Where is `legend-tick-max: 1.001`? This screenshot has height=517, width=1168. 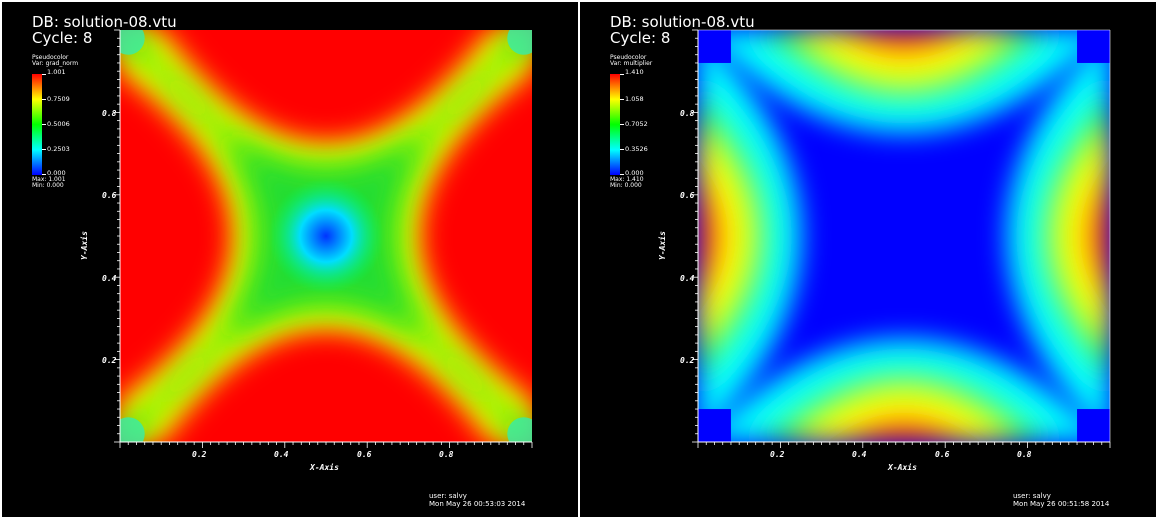
legend-tick-max: 1.001 is located at coordinates (56, 72).